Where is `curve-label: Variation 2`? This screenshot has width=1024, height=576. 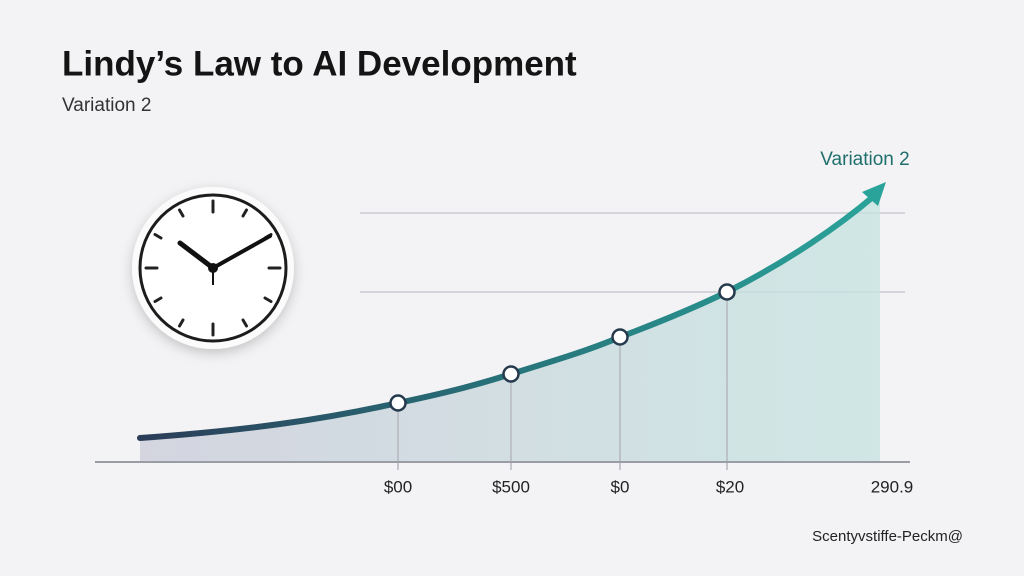
curve-label: Variation 2 is located at coordinates (864, 159).